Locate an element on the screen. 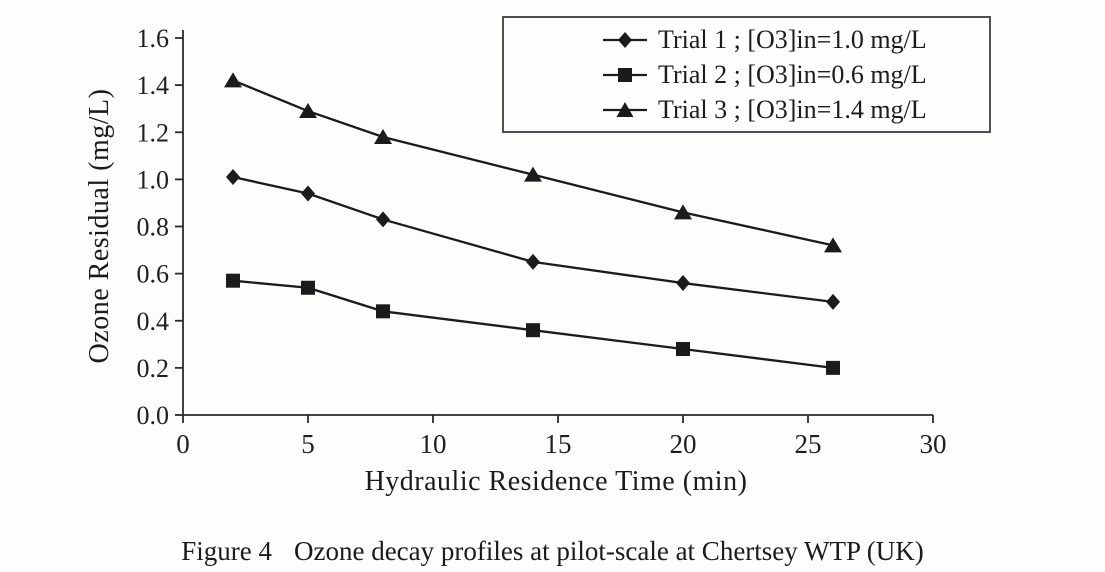  legend-item-trial-1: Trial 1 ; [O3]in=1.0 mg/L is located at coordinates (795, 40).